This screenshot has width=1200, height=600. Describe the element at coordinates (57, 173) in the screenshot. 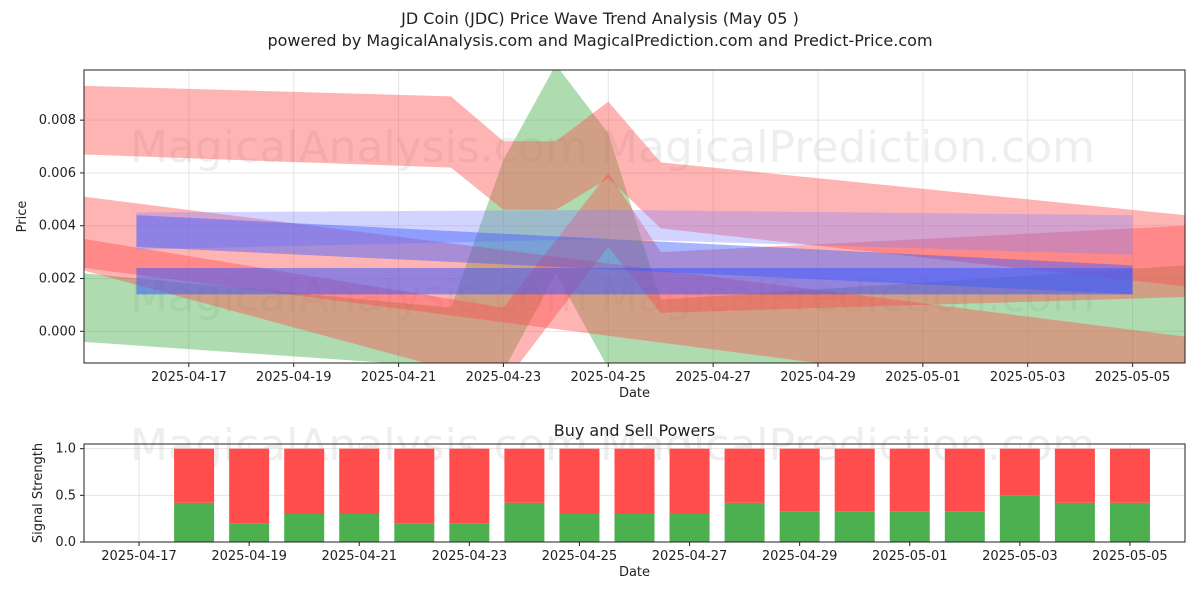

I see `y-tick-label: 0.006` at that location.